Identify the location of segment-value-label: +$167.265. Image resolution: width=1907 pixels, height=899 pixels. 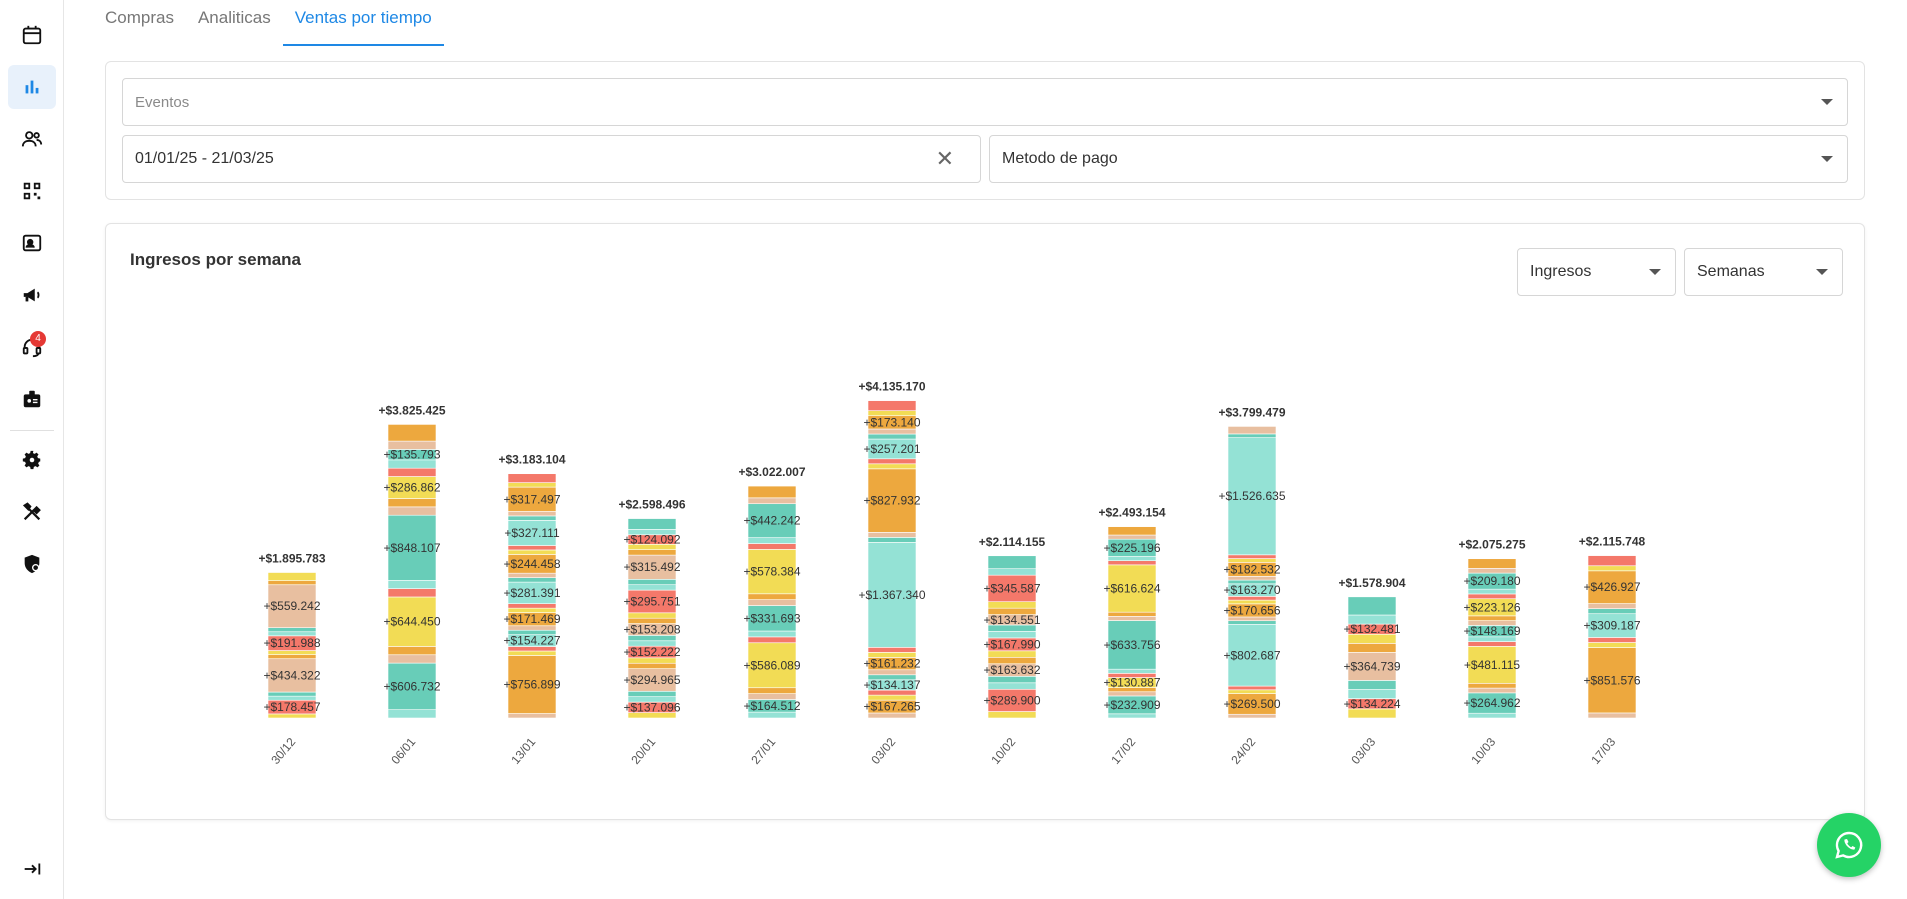
(891, 707).